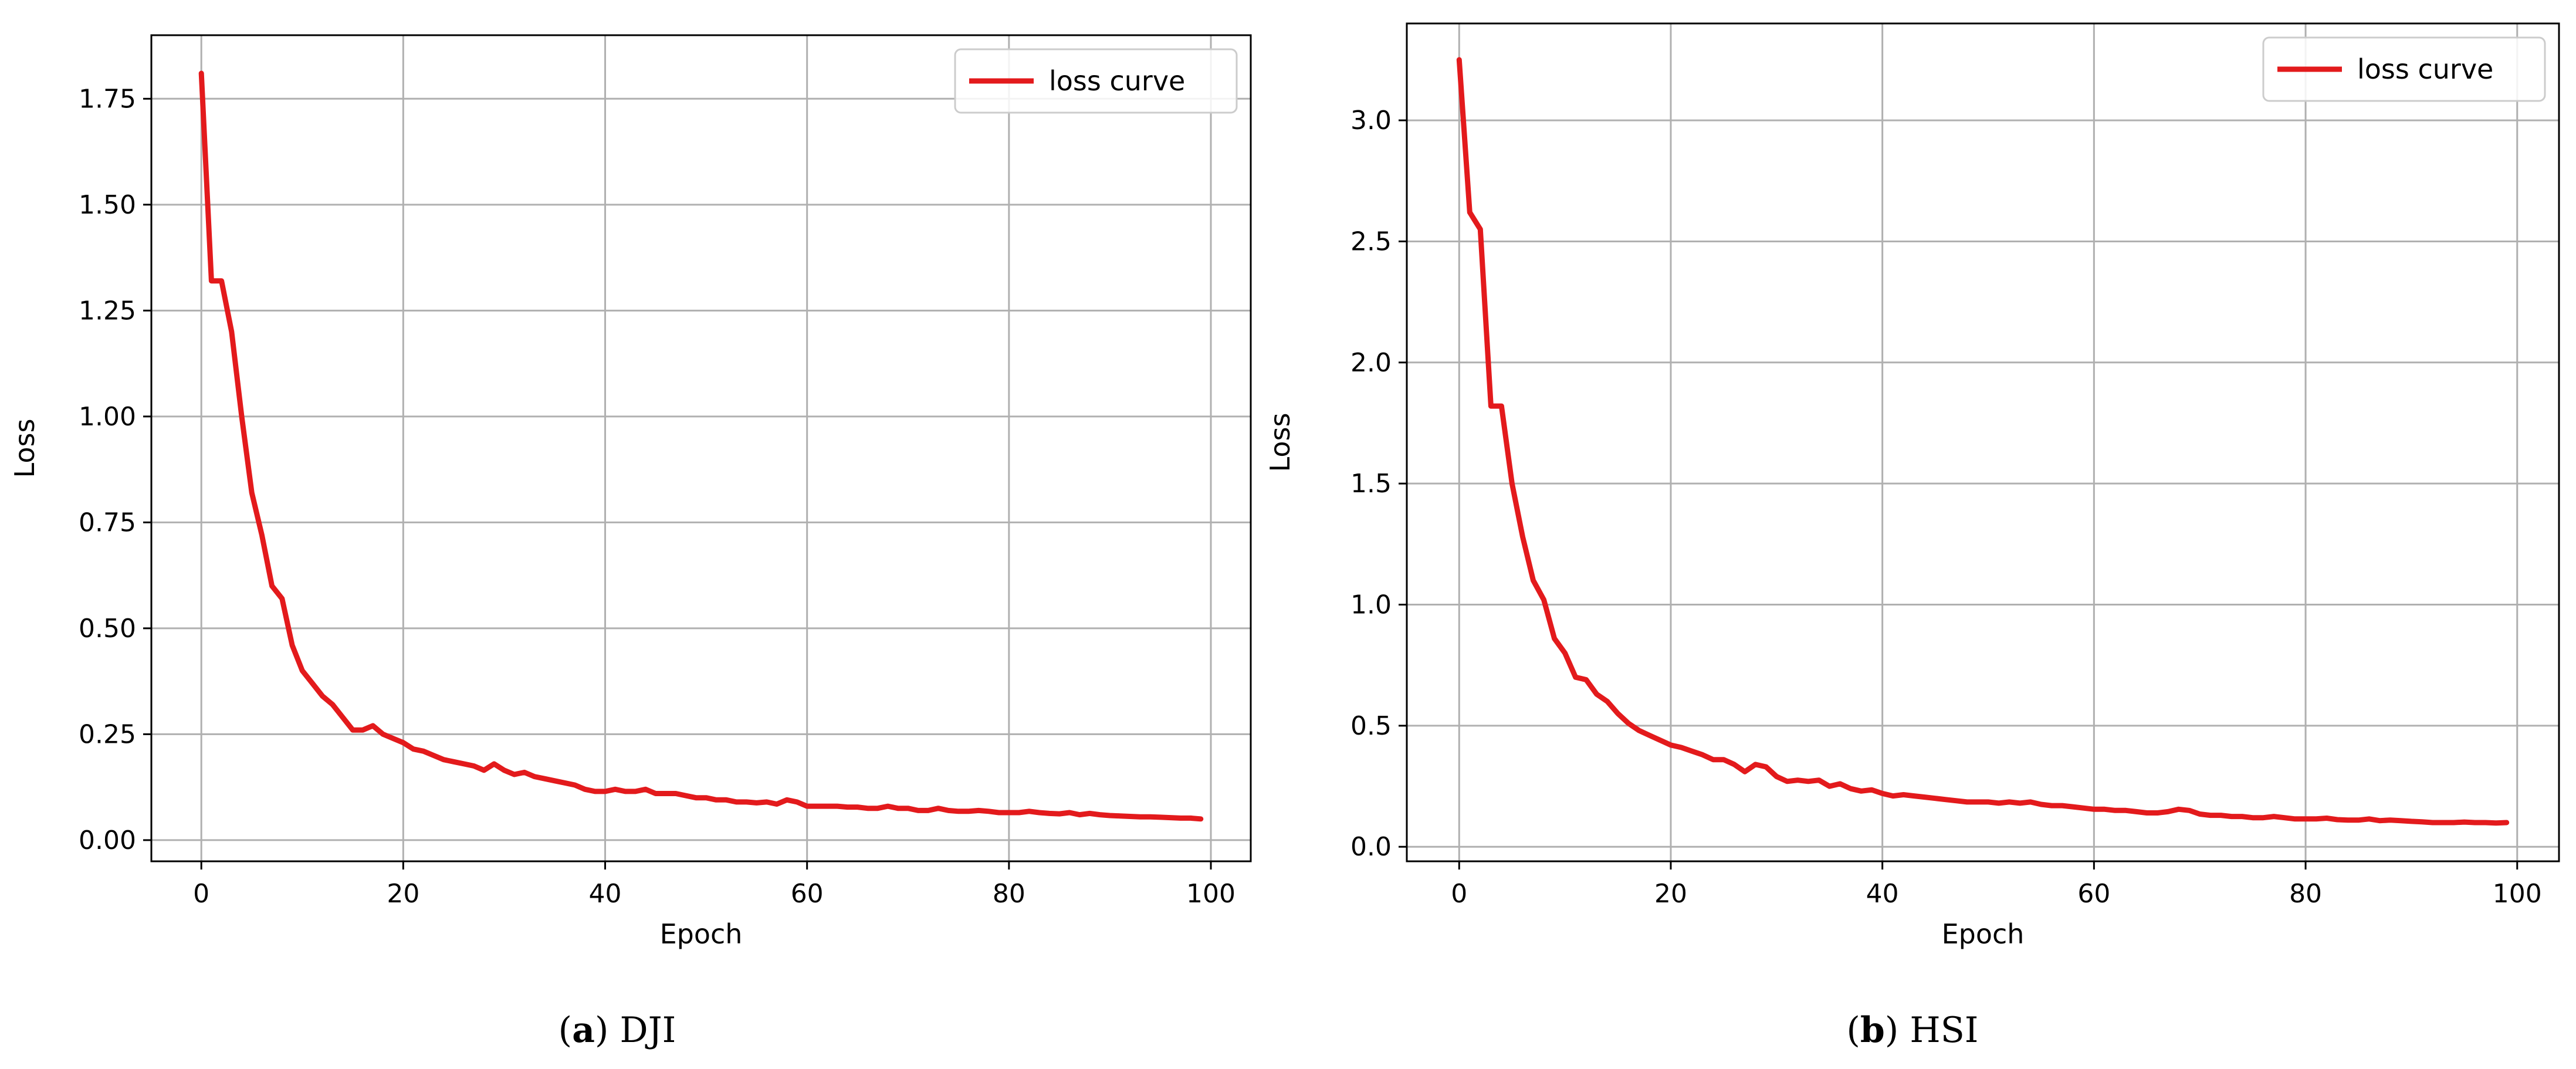 The height and width of the screenshot is (1069, 2576). I want to click on b0-x-tick-label-5: 100, so click(1210, 894).